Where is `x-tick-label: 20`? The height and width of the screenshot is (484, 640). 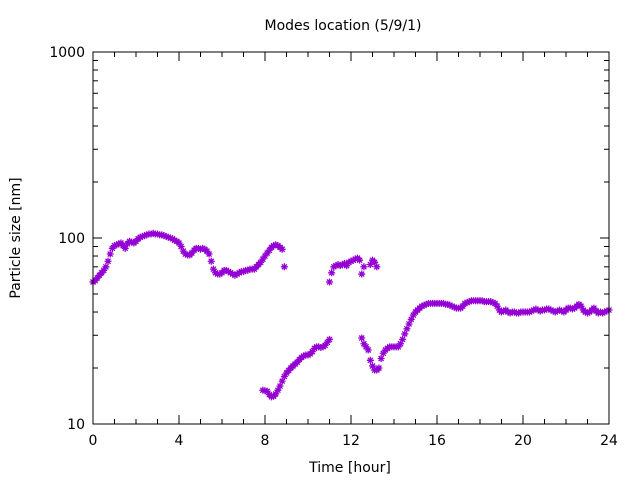
x-tick-label: 20 is located at coordinates (523, 441).